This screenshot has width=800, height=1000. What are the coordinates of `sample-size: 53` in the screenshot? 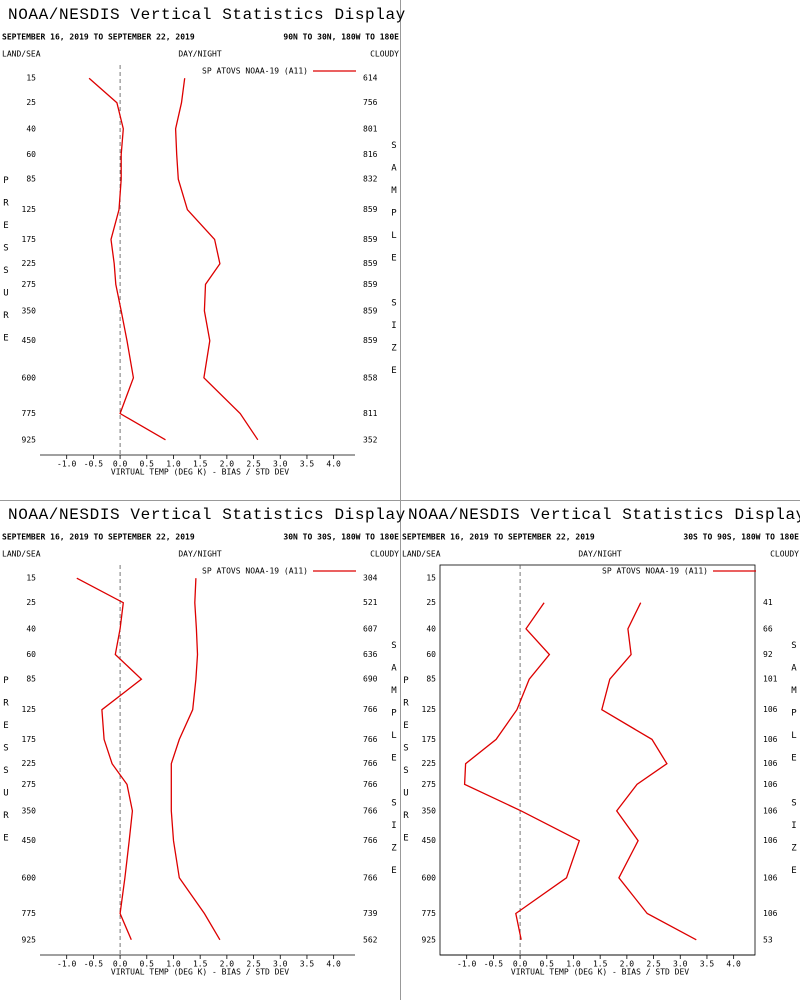 It's located at (768, 939).